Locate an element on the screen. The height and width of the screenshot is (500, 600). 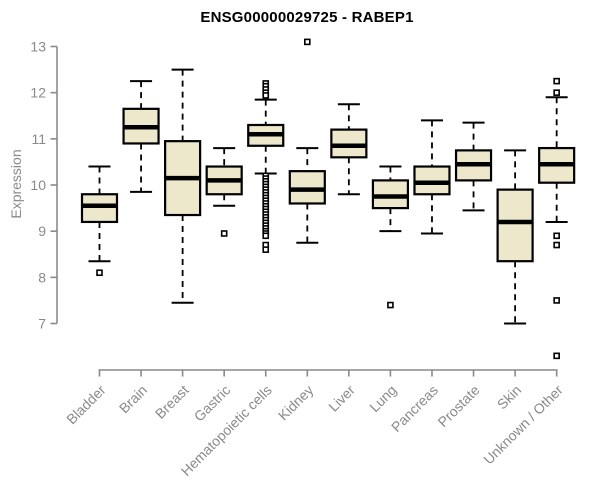
boxplot-prostate is located at coordinates (473, 166).